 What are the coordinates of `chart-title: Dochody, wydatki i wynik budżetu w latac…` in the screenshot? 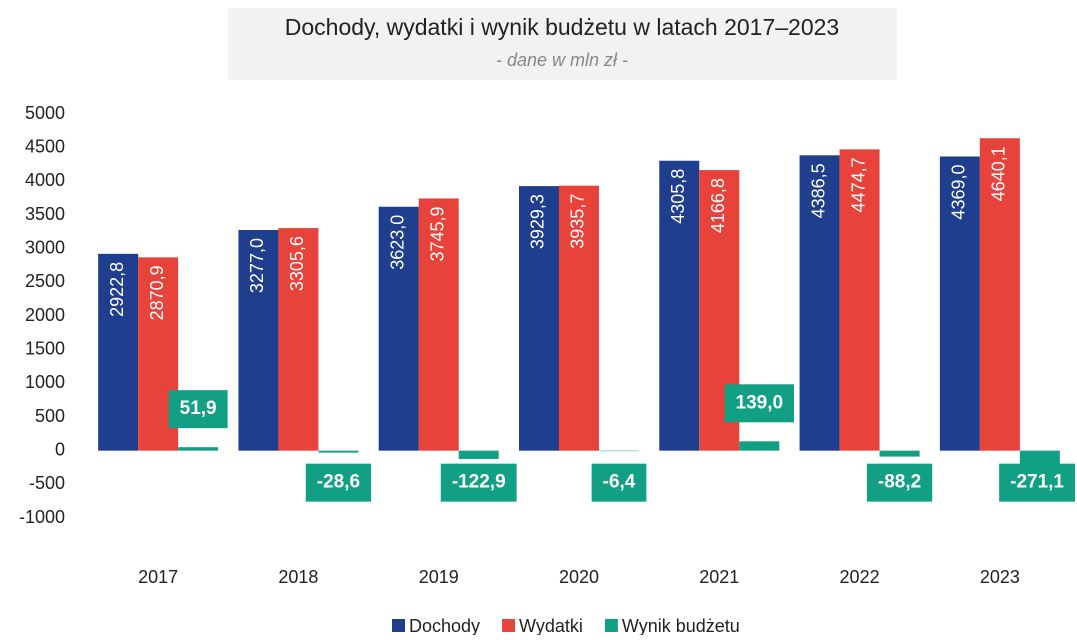 It's located at (562, 27).